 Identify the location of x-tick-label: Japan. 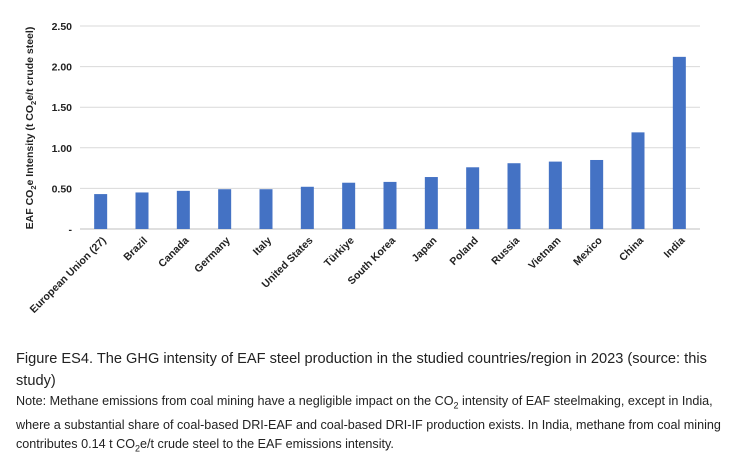
(425, 250).